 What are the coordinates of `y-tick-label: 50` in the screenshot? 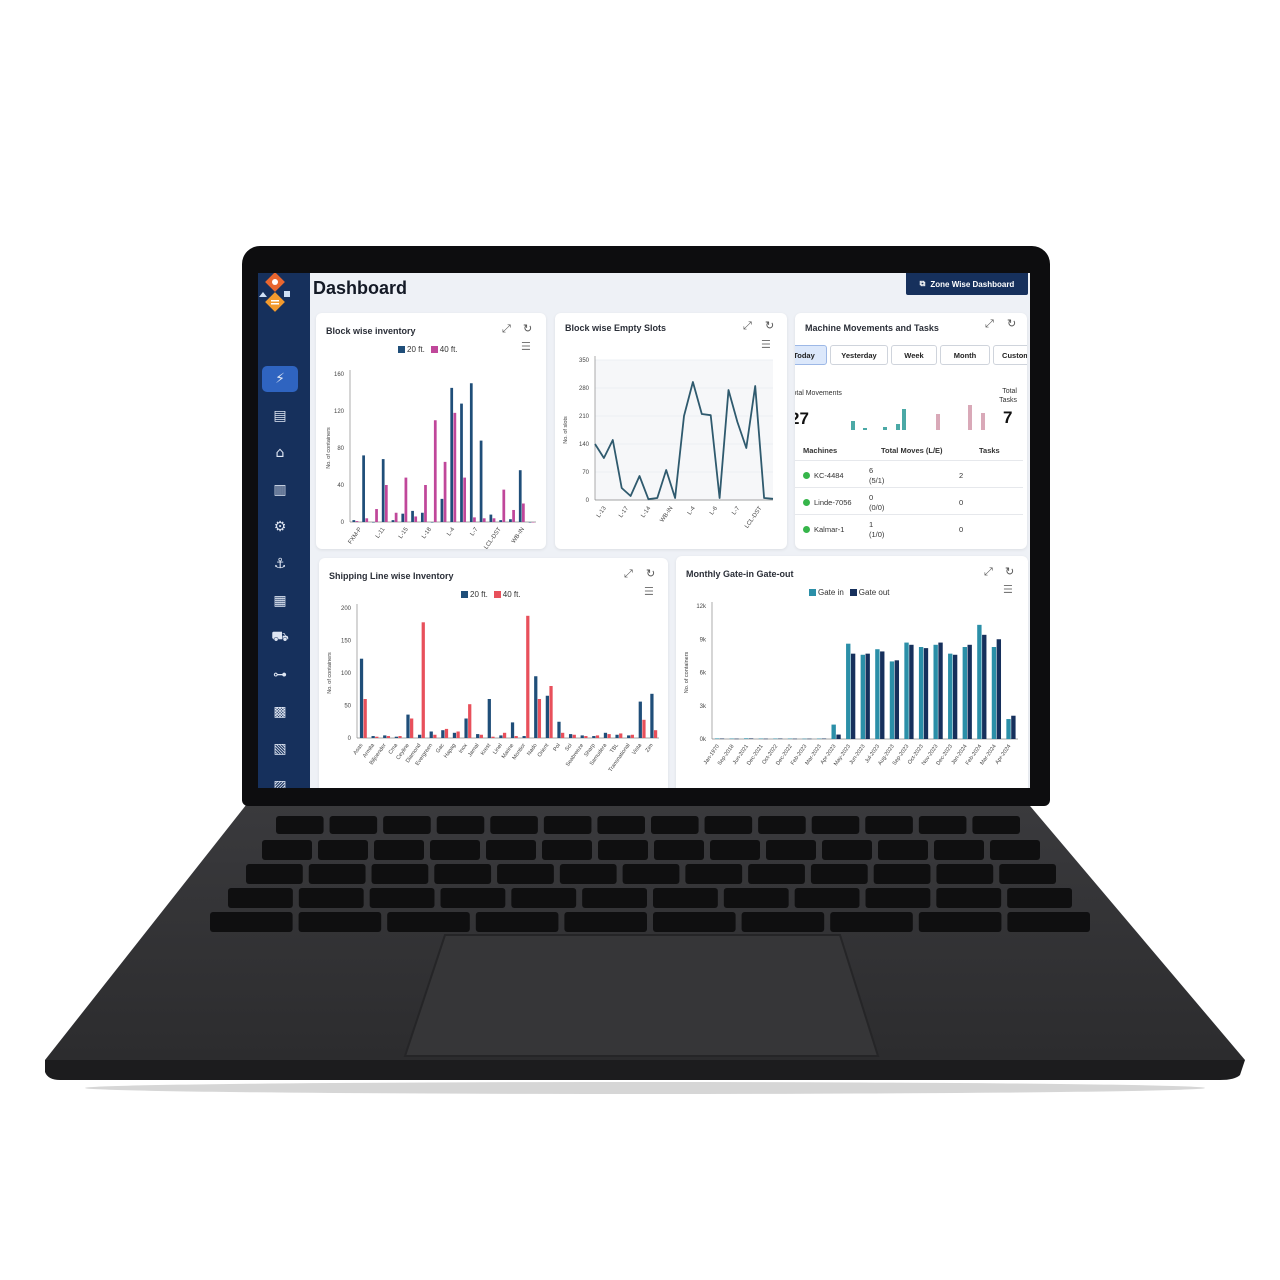 It's located at (347, 707).